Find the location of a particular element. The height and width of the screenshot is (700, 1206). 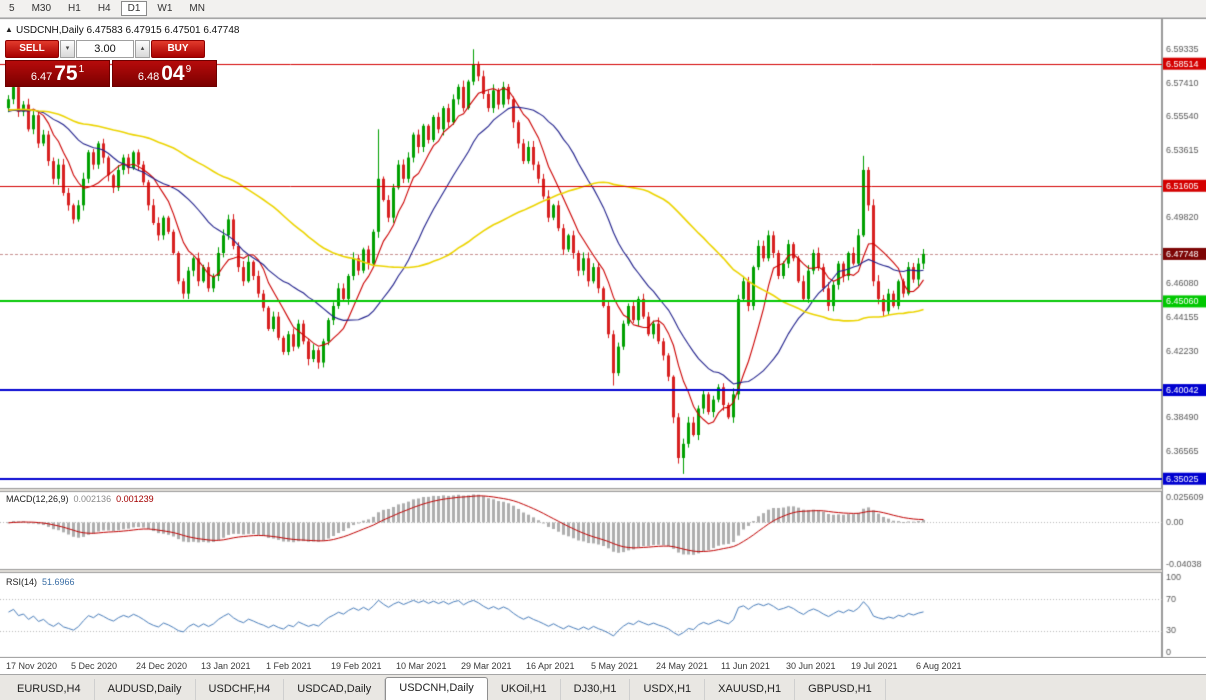

timeframe-button-M30: M30 is located at coordinates (41, 8).